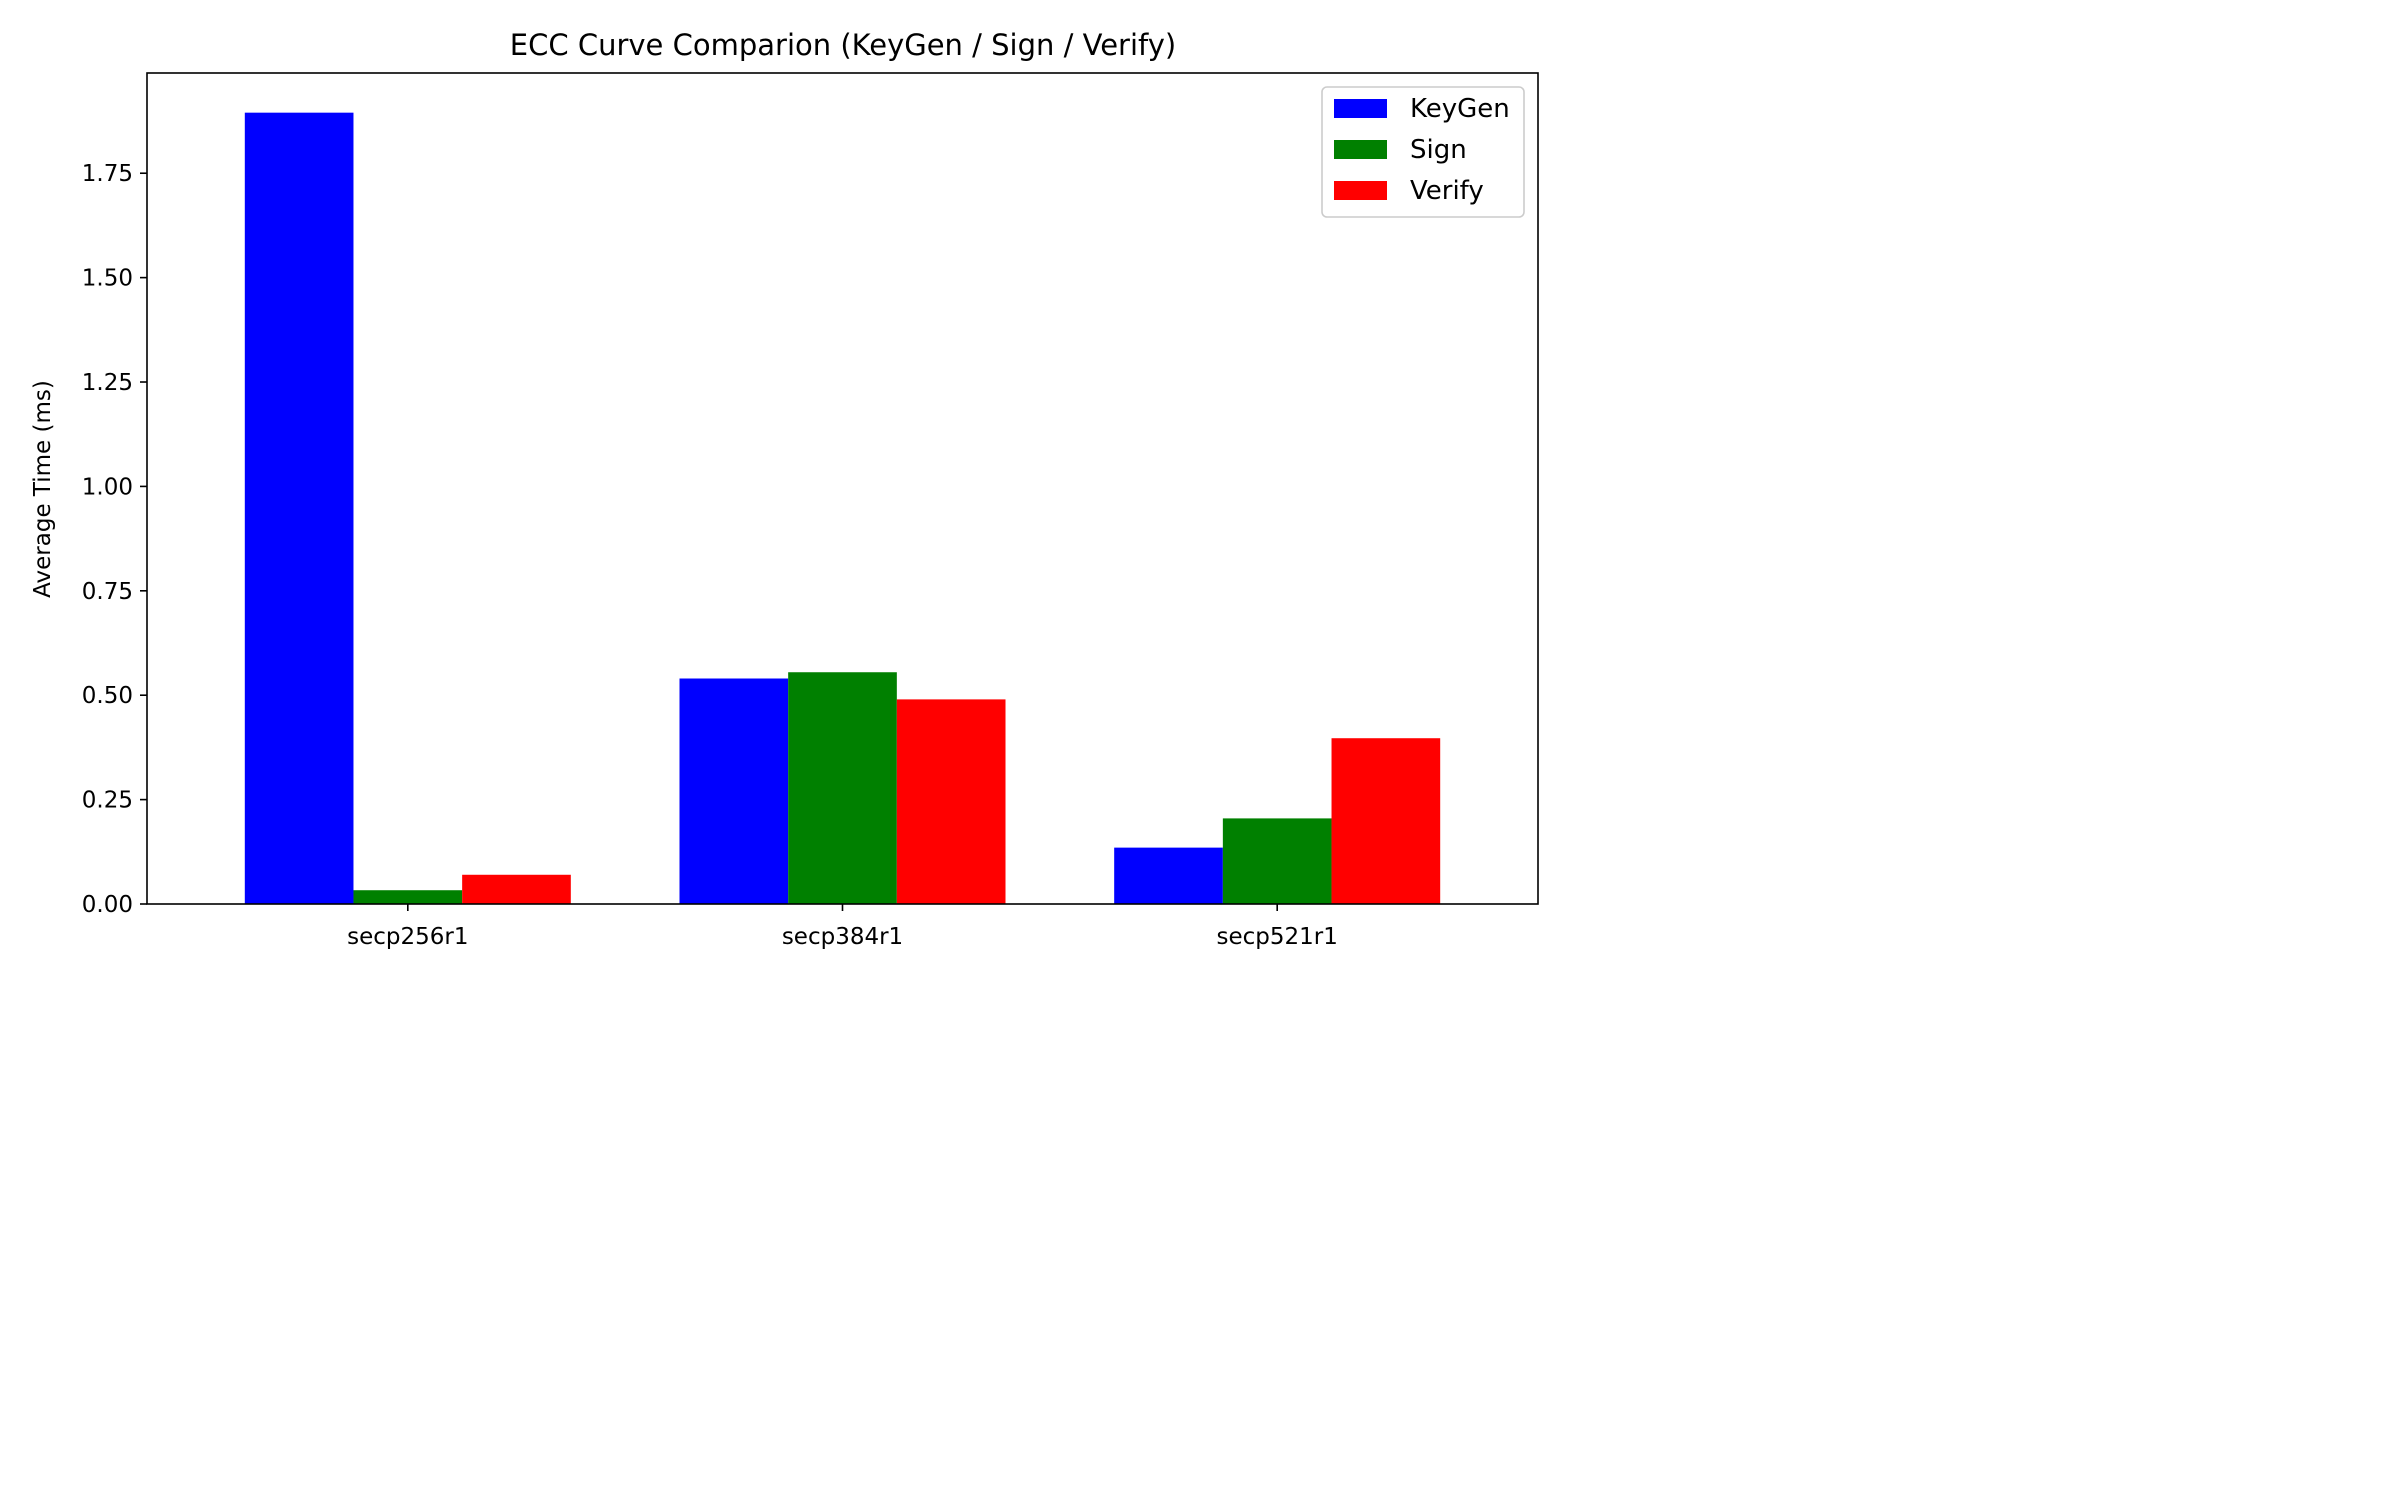  I want to click on legend-label-keygen: KeyGen, so click(1460, 109).